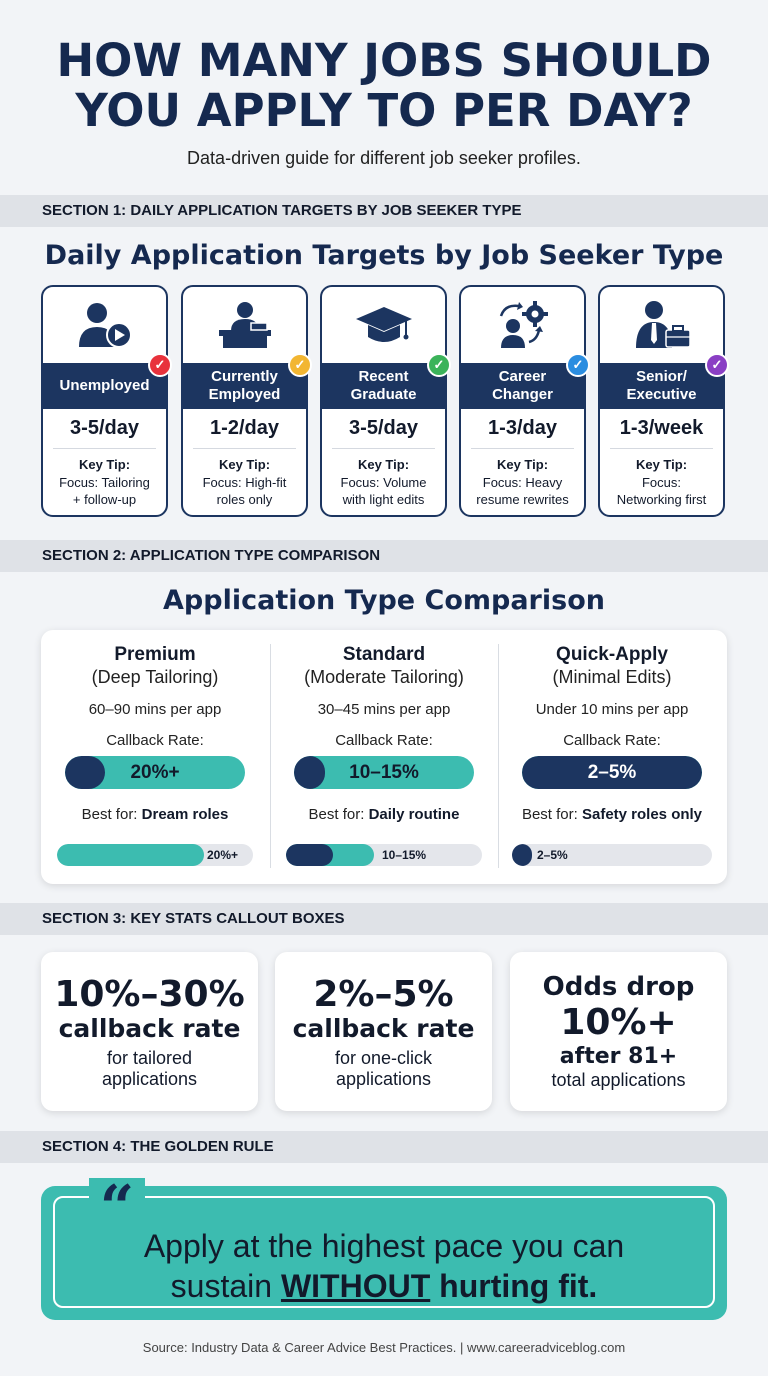  I want to click on best-for-value: Daily routine, so click(414, 814).